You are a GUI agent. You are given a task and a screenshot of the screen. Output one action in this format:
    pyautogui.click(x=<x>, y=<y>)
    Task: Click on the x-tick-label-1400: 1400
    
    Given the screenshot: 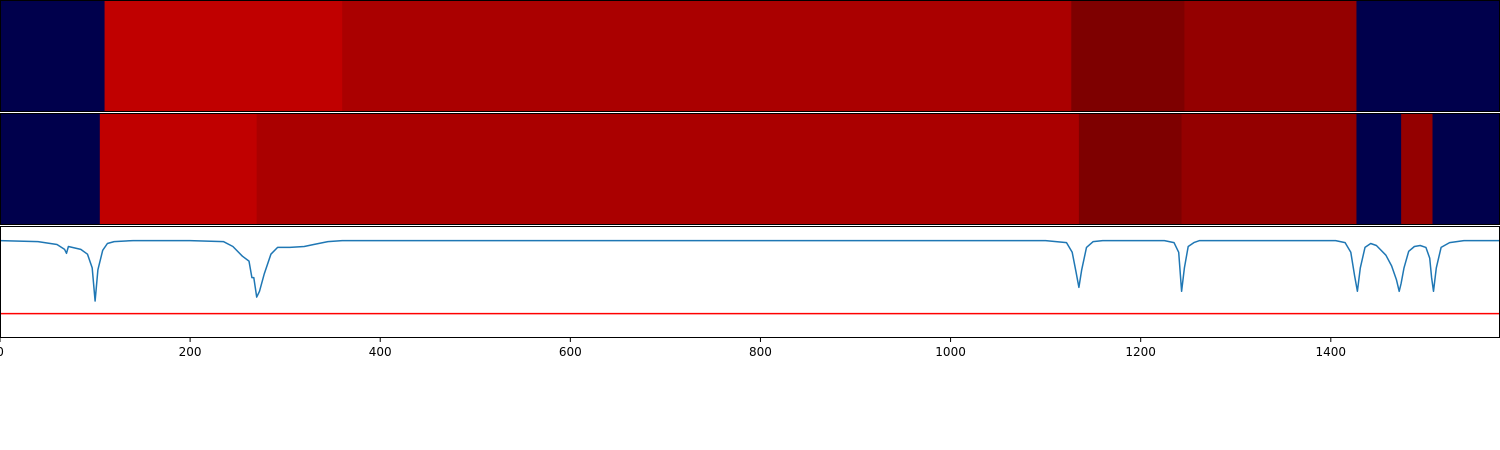 What is the action you would take?
    pyautogui.click(x=1331, y=352)
    